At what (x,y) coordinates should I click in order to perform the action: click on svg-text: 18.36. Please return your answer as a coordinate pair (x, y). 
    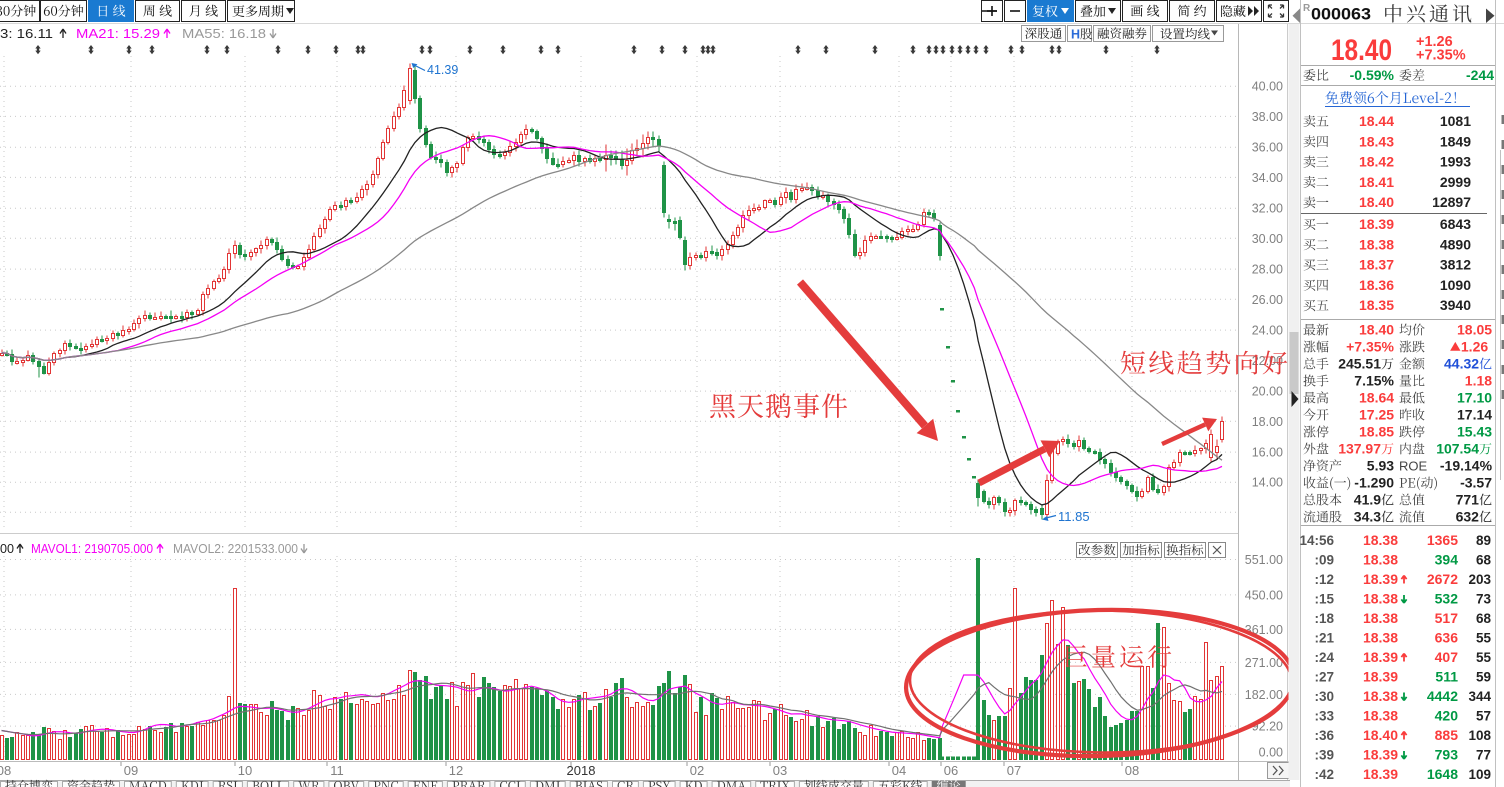
    Looking at the image, I should click on (1376, 285).